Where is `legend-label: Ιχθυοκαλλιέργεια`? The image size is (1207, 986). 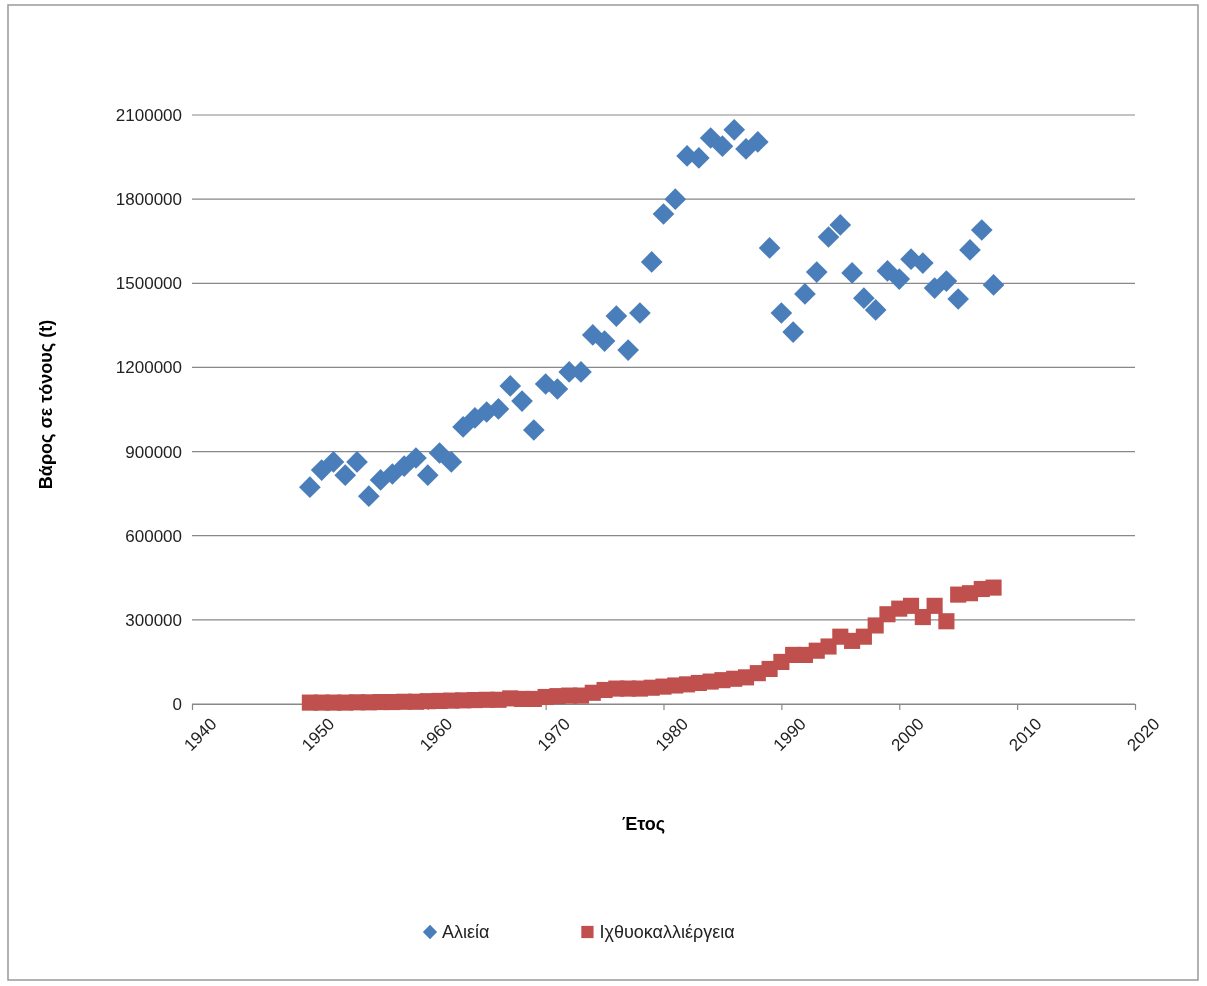 legend-label: Ιχθυοκαλλιέργεια is located at coordinates (667, 932).